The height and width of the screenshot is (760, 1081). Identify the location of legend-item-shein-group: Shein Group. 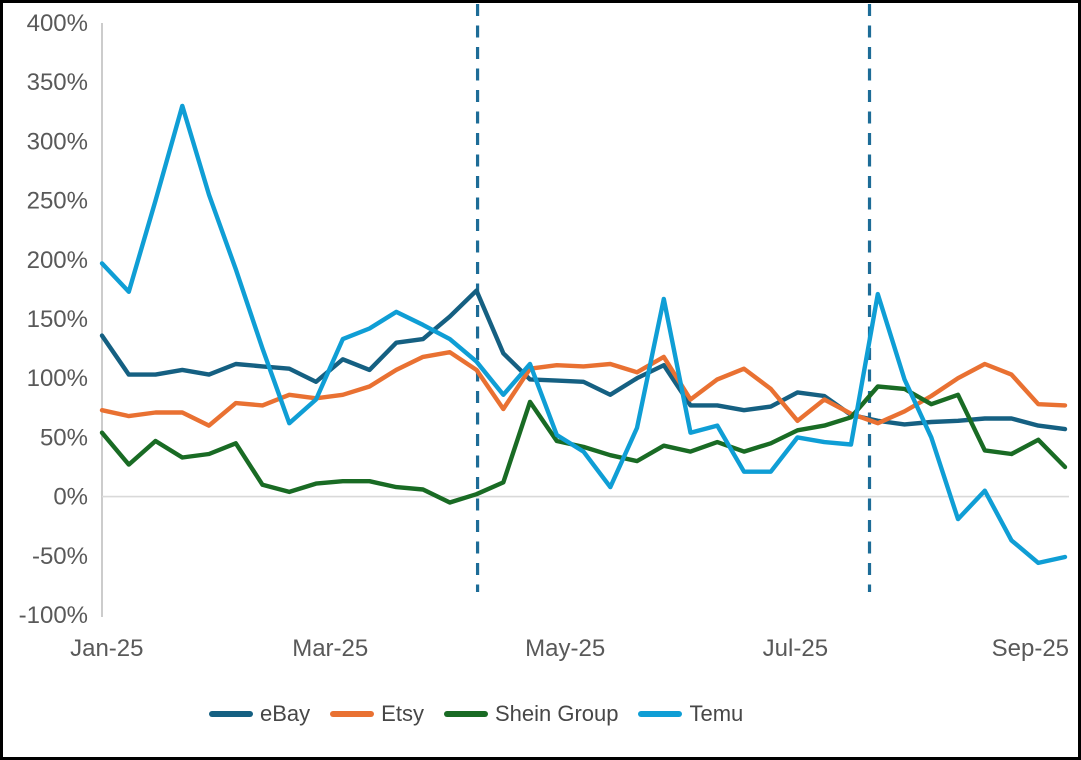
(531, 713).